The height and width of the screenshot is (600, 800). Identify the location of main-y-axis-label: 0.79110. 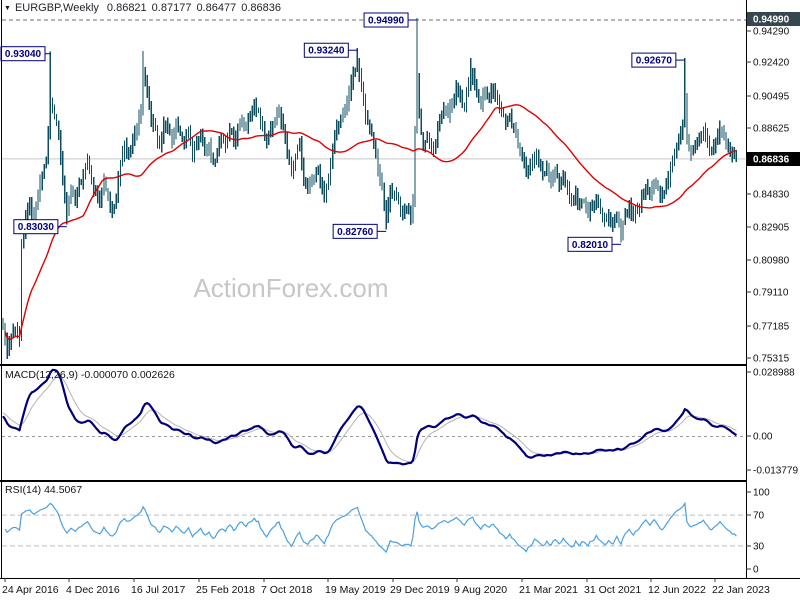
(771, 293).